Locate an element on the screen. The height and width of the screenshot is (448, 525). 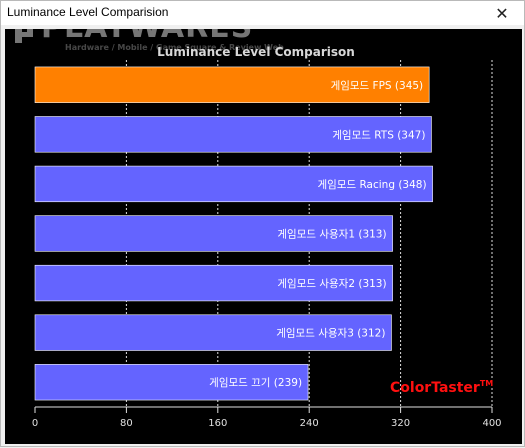
bar-label: 게임모드 끄기 (239) is located at coordinates (255, 382).